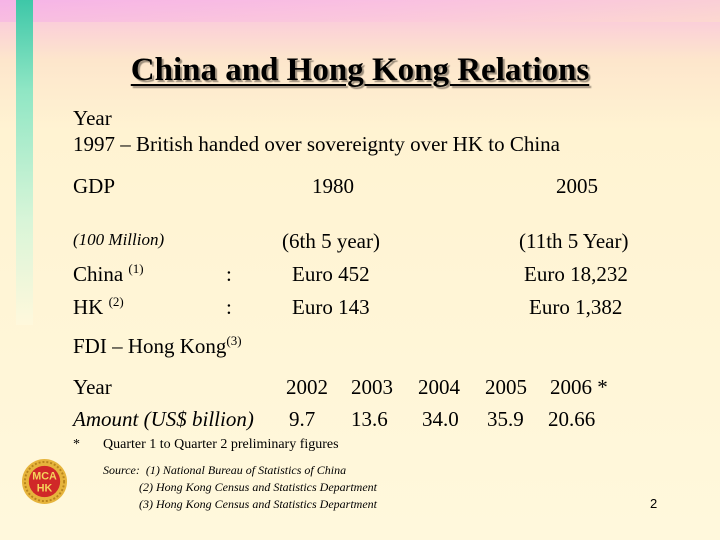 The height and width of the screenshot is (540, 720). I want to click on fdi-year: 2002, so click(307, 387).